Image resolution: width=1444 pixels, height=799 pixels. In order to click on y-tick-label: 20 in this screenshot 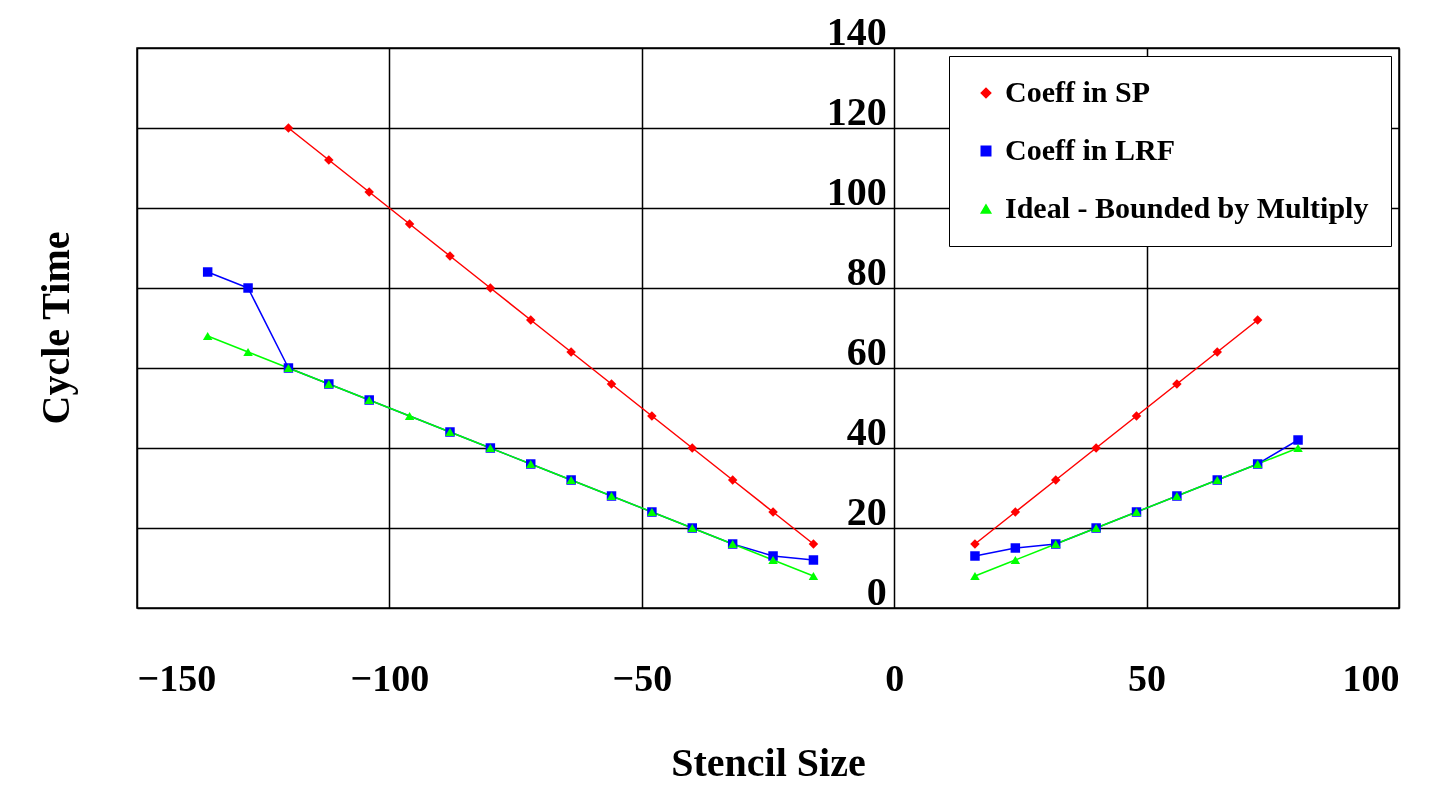, I will do `click(866, 511)`.